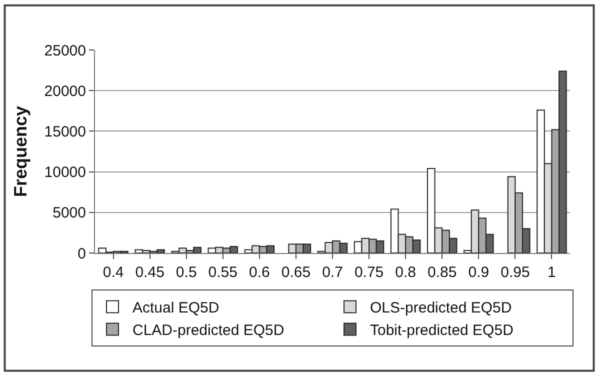 The height and width of the screenshot is (378, 600). I want to click on x-tick-label: 0.65, so click(296, 272).